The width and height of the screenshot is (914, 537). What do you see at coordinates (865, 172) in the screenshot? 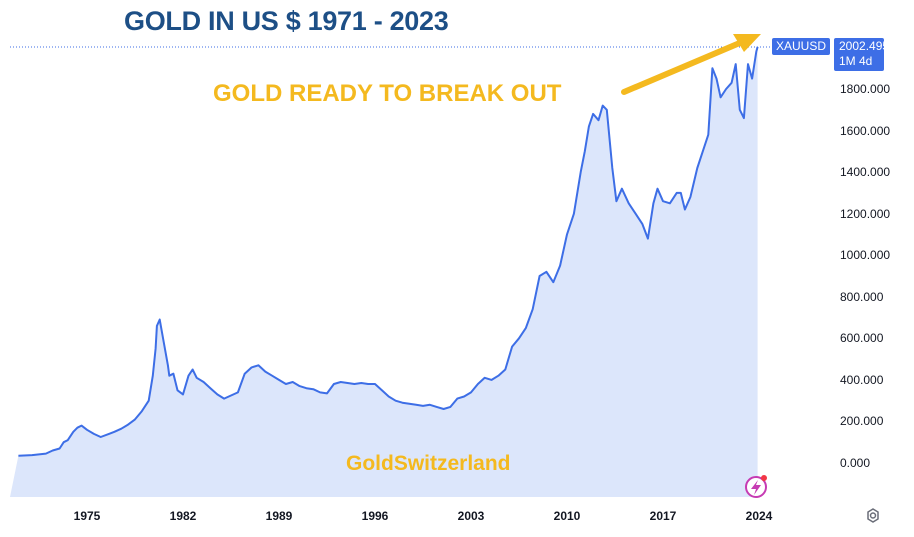
I see `y-tick-label: 1400.000` at bounding box center [865, 172].